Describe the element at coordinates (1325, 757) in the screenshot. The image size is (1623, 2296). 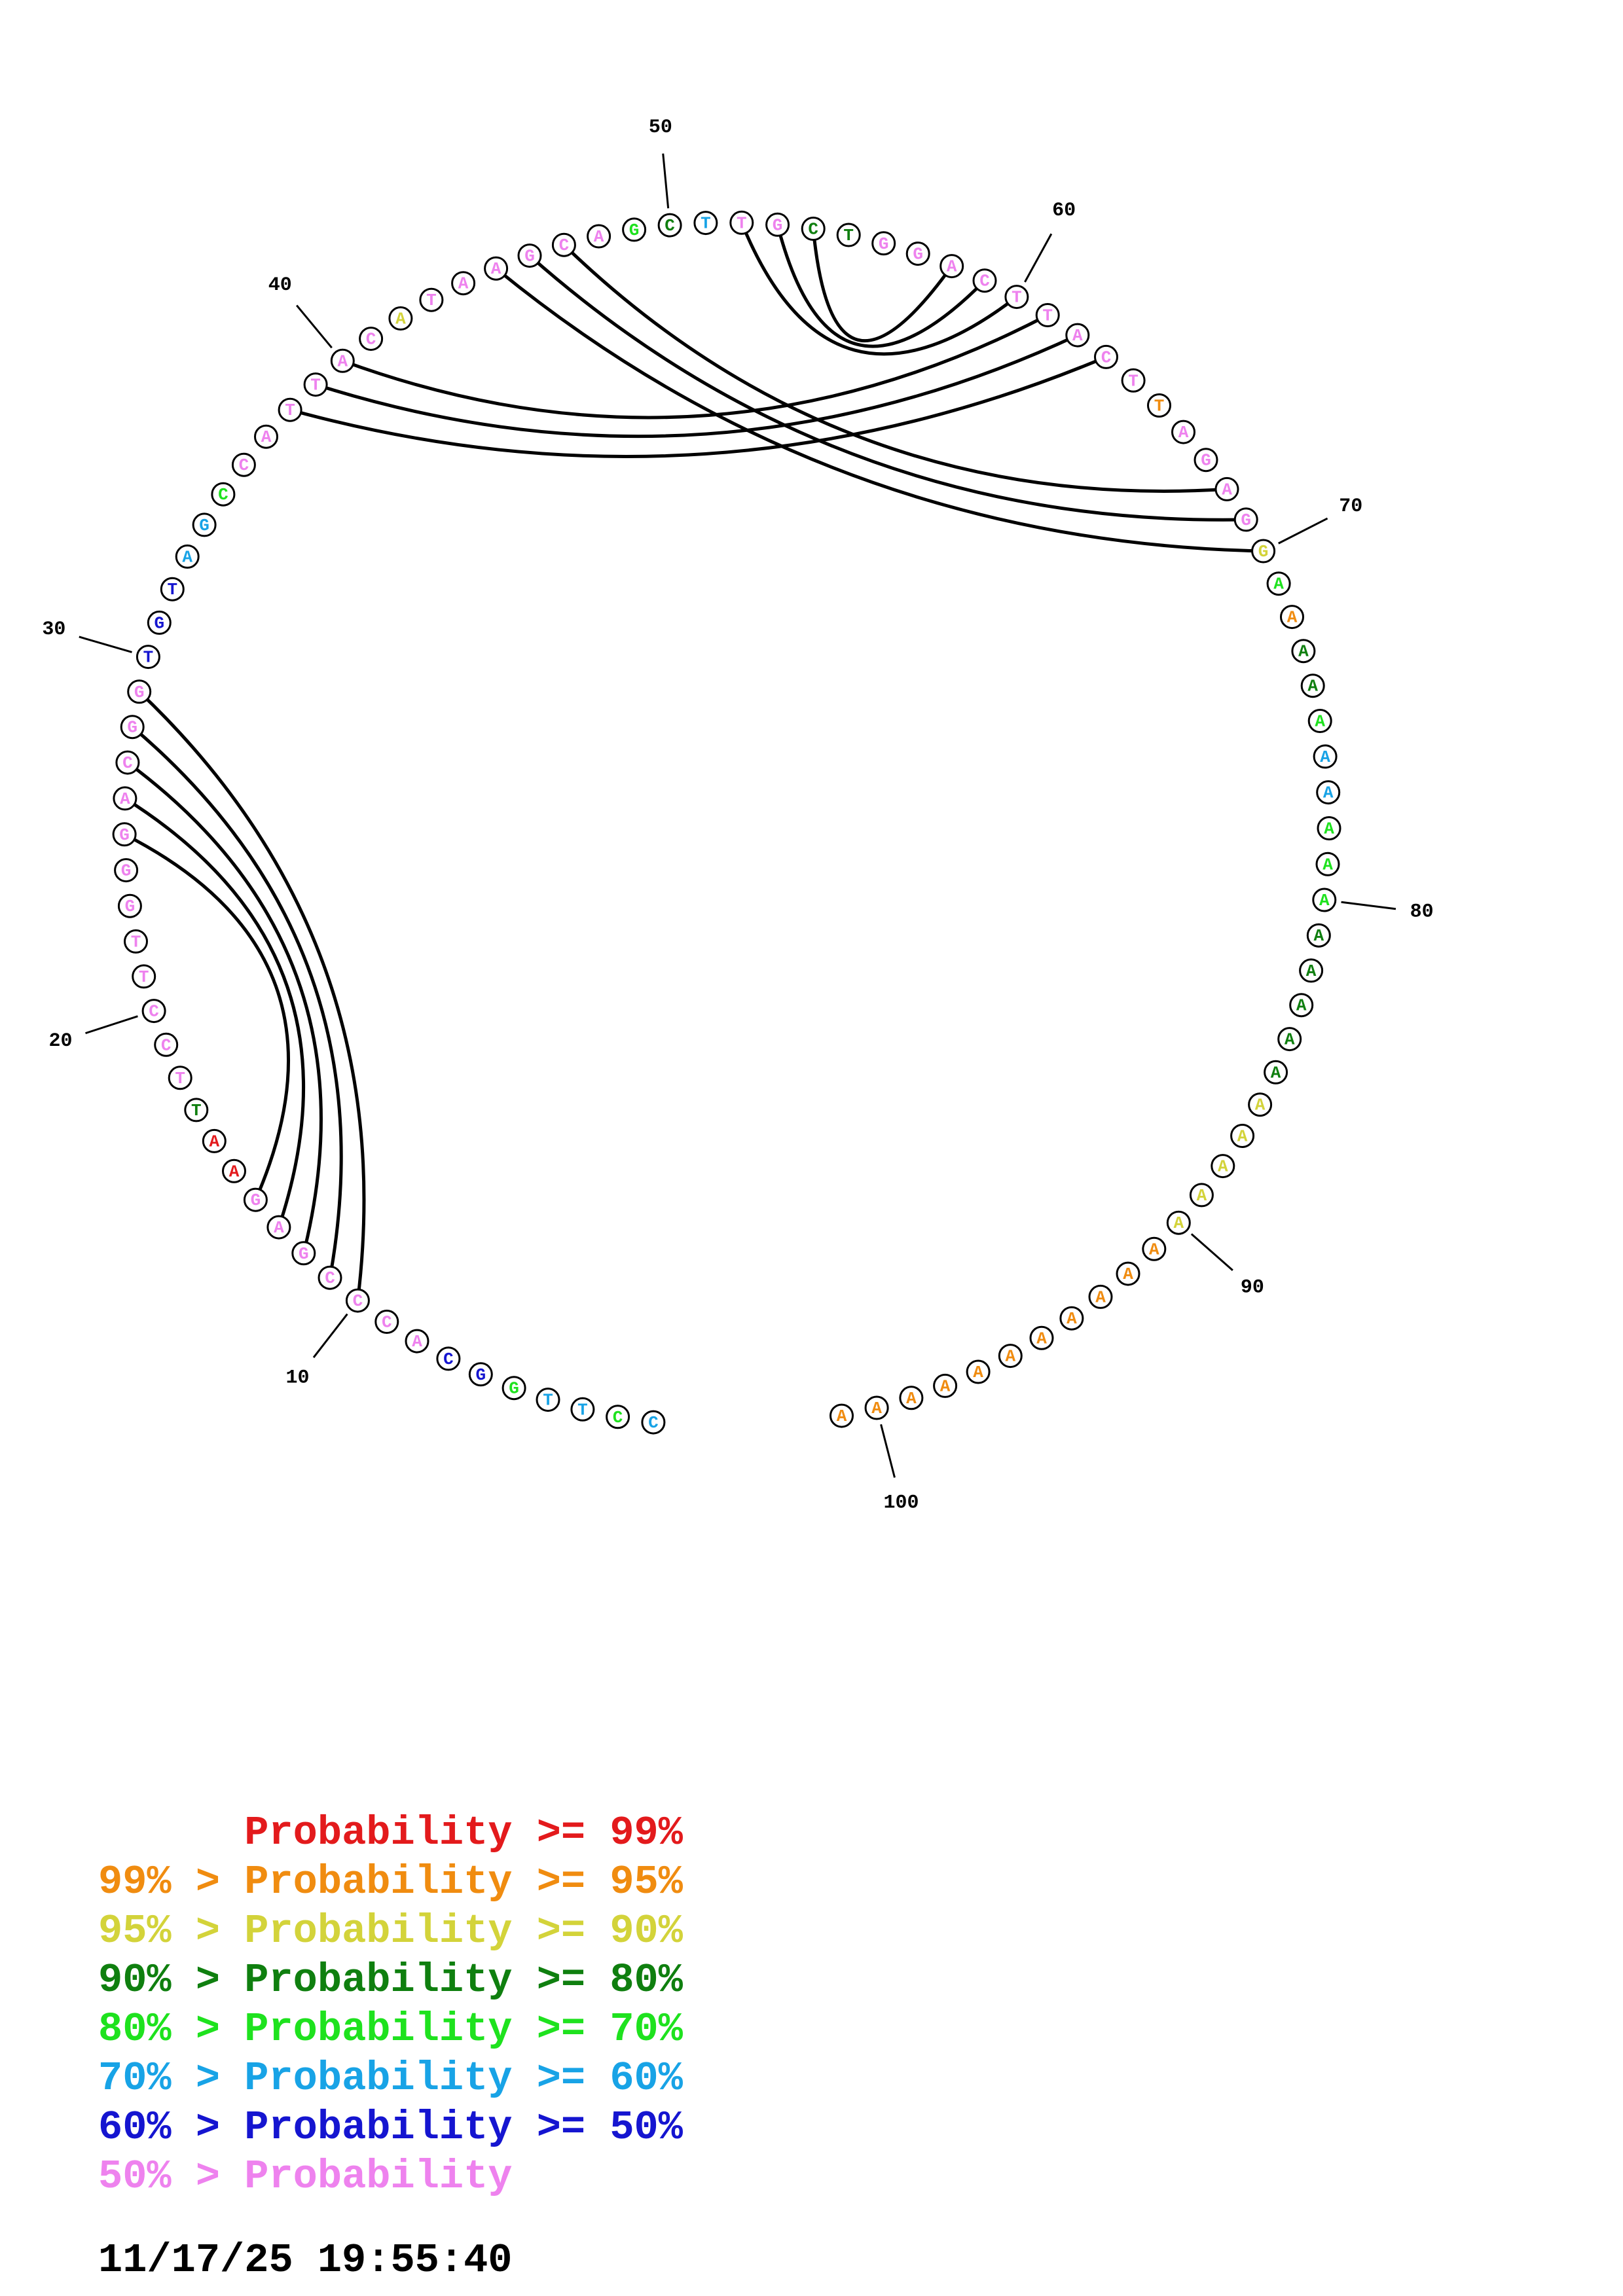
I see `nucleotide-76: A` at that location.